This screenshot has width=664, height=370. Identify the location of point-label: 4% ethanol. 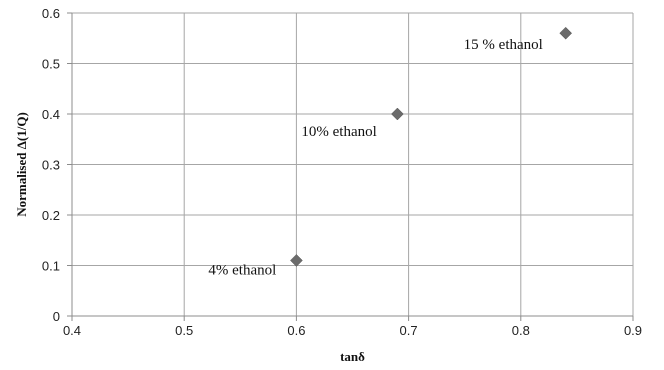
(242, 270).